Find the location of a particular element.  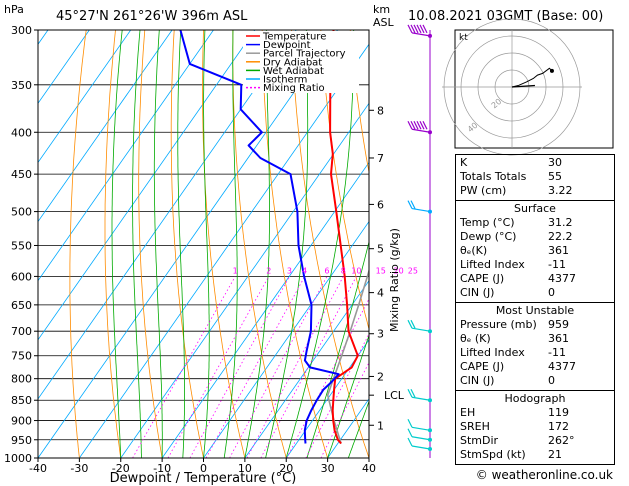

legend-label: Temperature is located at coordinates (294, 37).